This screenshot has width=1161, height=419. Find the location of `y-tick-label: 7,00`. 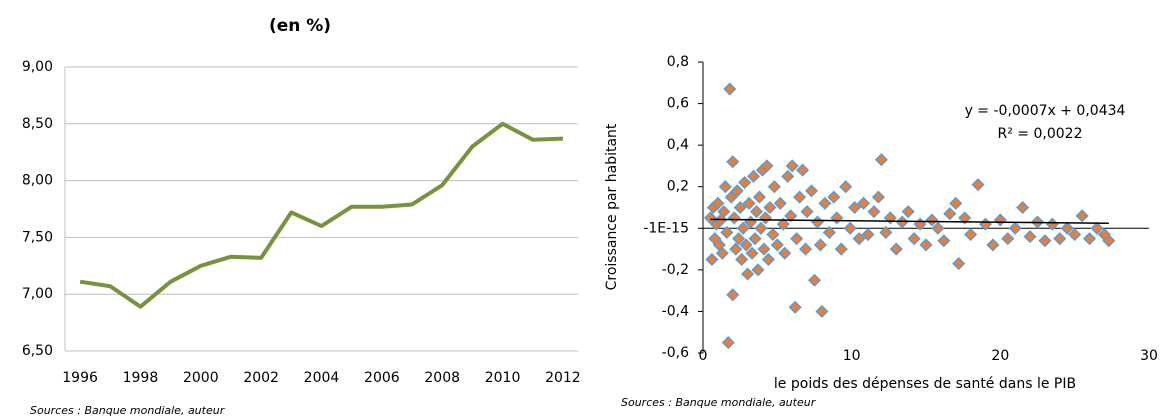

y-tick-label: 7,00 is located at coordinates (37, 294).